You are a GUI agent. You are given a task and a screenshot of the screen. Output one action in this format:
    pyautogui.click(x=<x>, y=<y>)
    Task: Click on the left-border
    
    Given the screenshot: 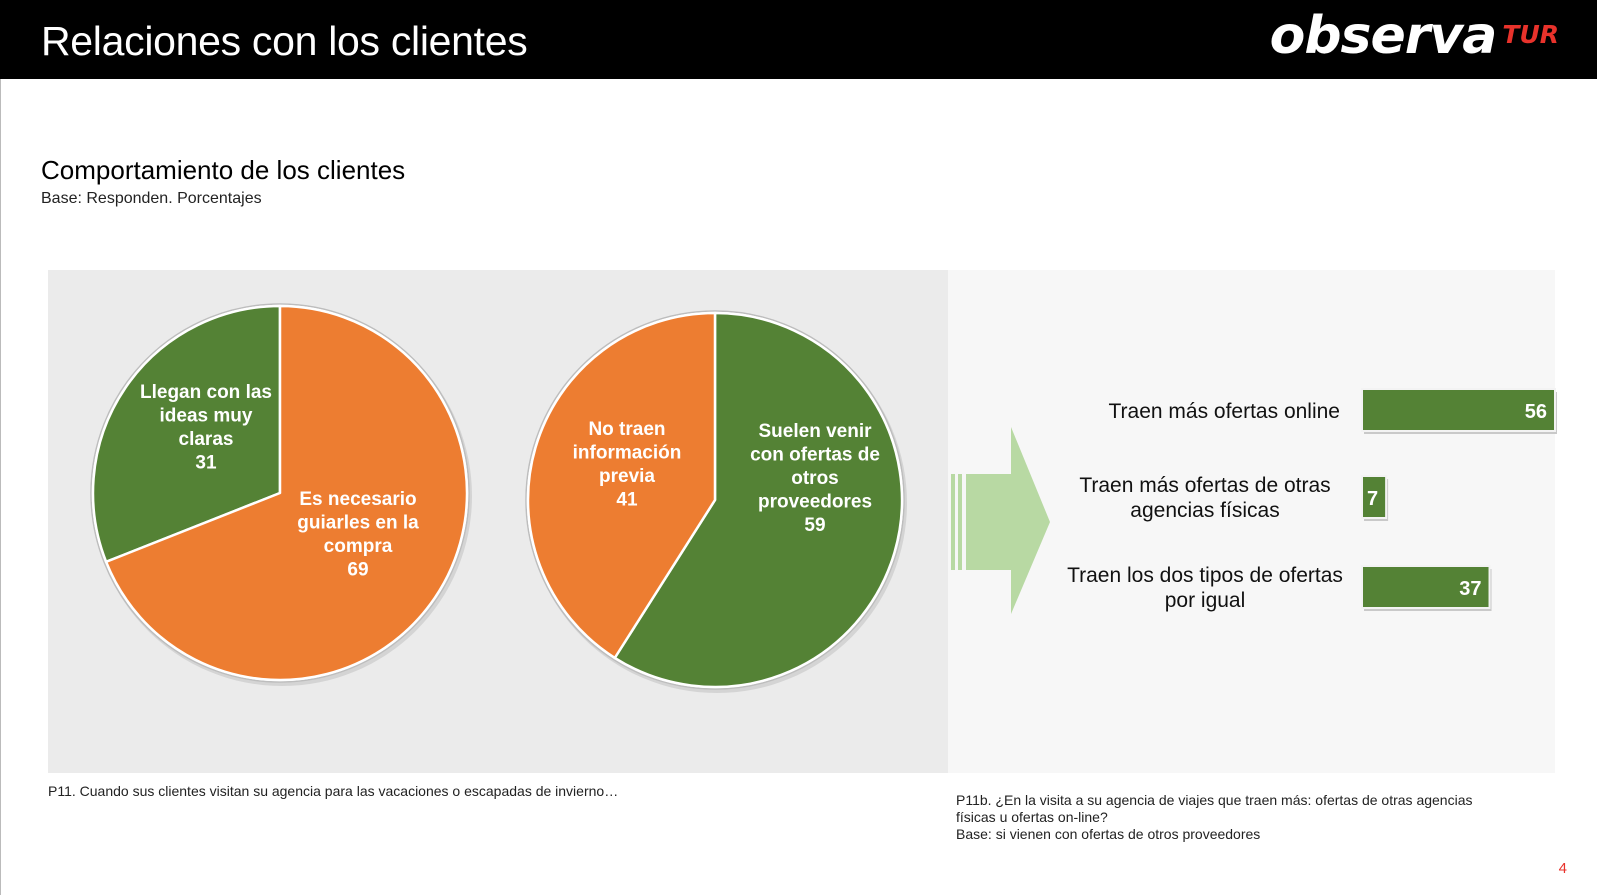 What is the action you would take?
    pyautogui.click(x=0, y=487)
    